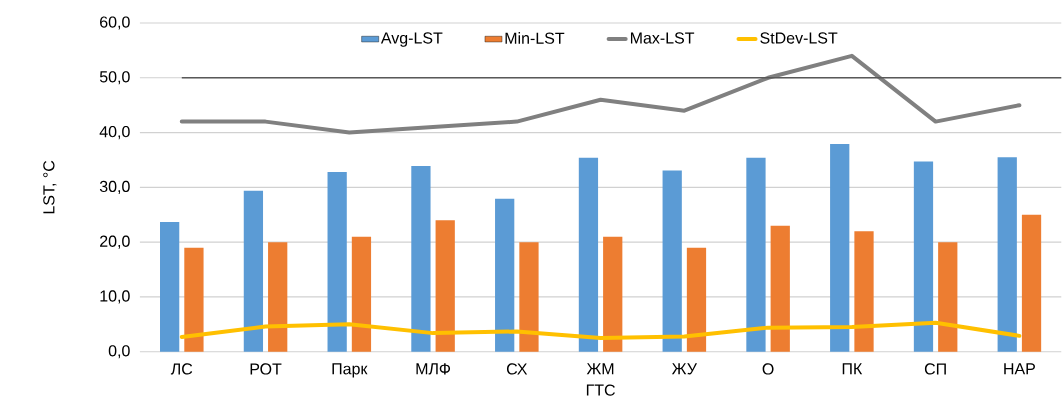  I want to click on legend-label: Max-LST, so click(662, 38).